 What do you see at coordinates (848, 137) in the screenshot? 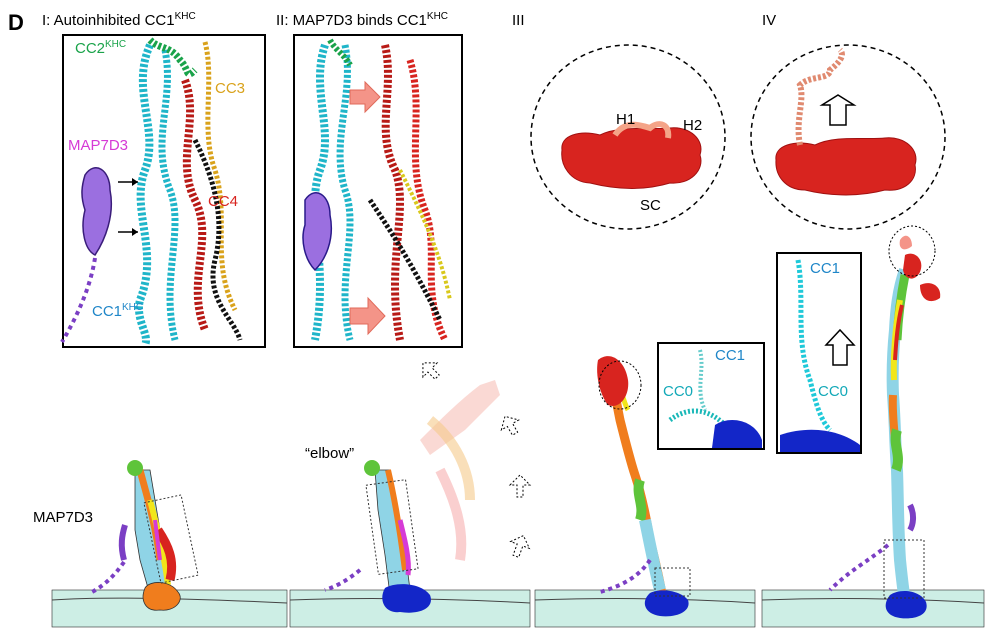
I see `circle-stage4` at bounding box center [848, 137].